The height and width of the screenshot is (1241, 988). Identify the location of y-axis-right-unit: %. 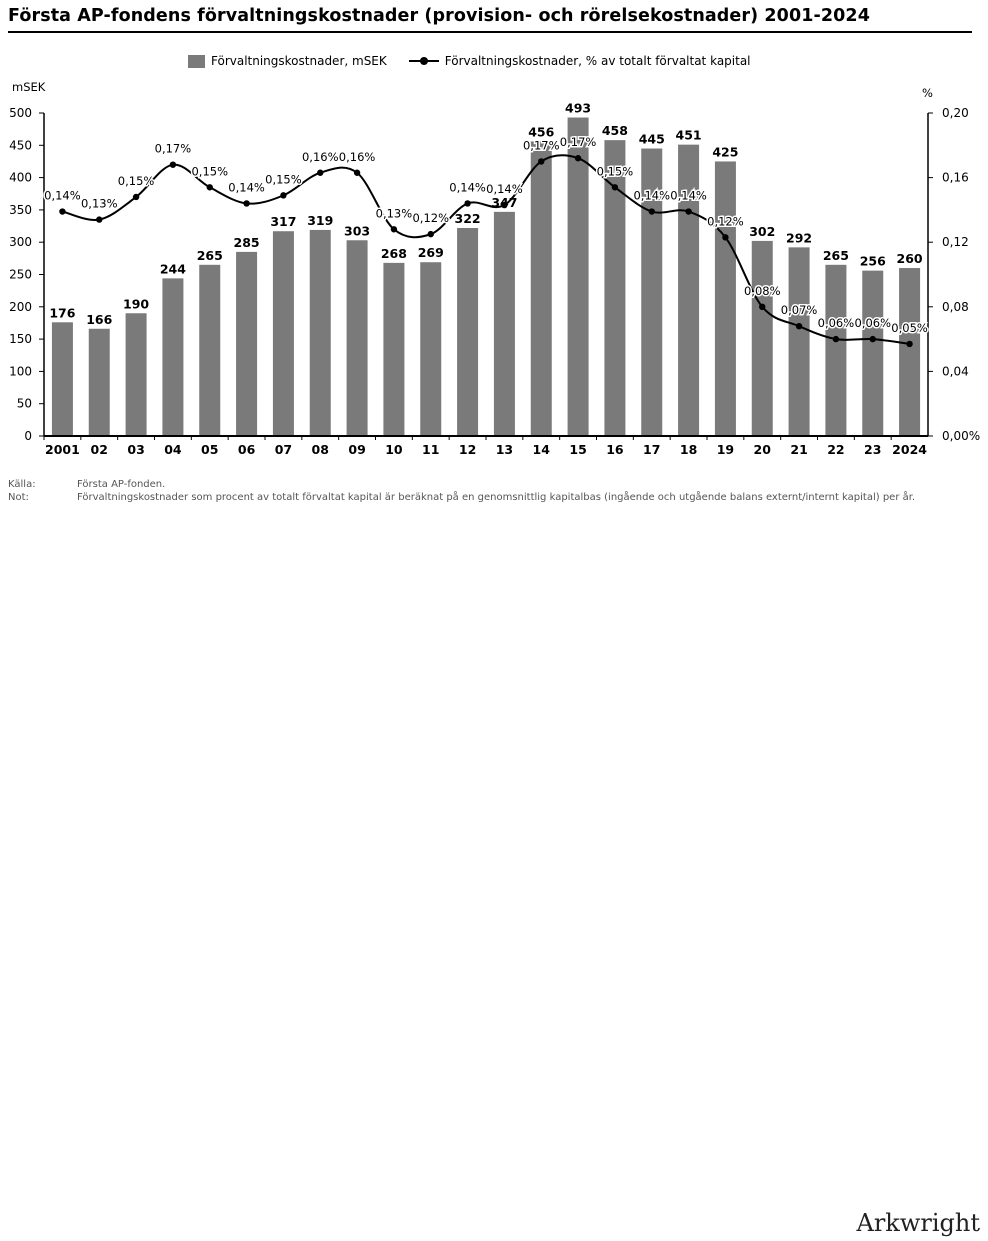
(927, 93).